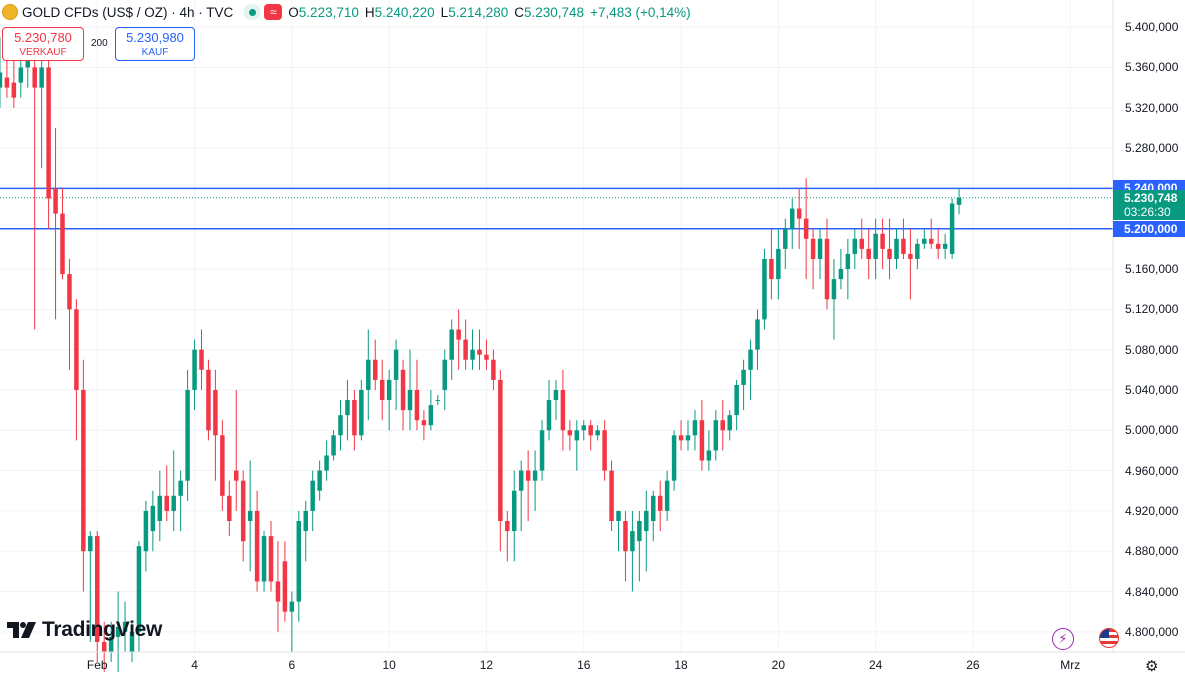 This screenshot has width=1185, height=680. I want to click on lower-line-price-tag: 5.200,000, so click(1149, 228).